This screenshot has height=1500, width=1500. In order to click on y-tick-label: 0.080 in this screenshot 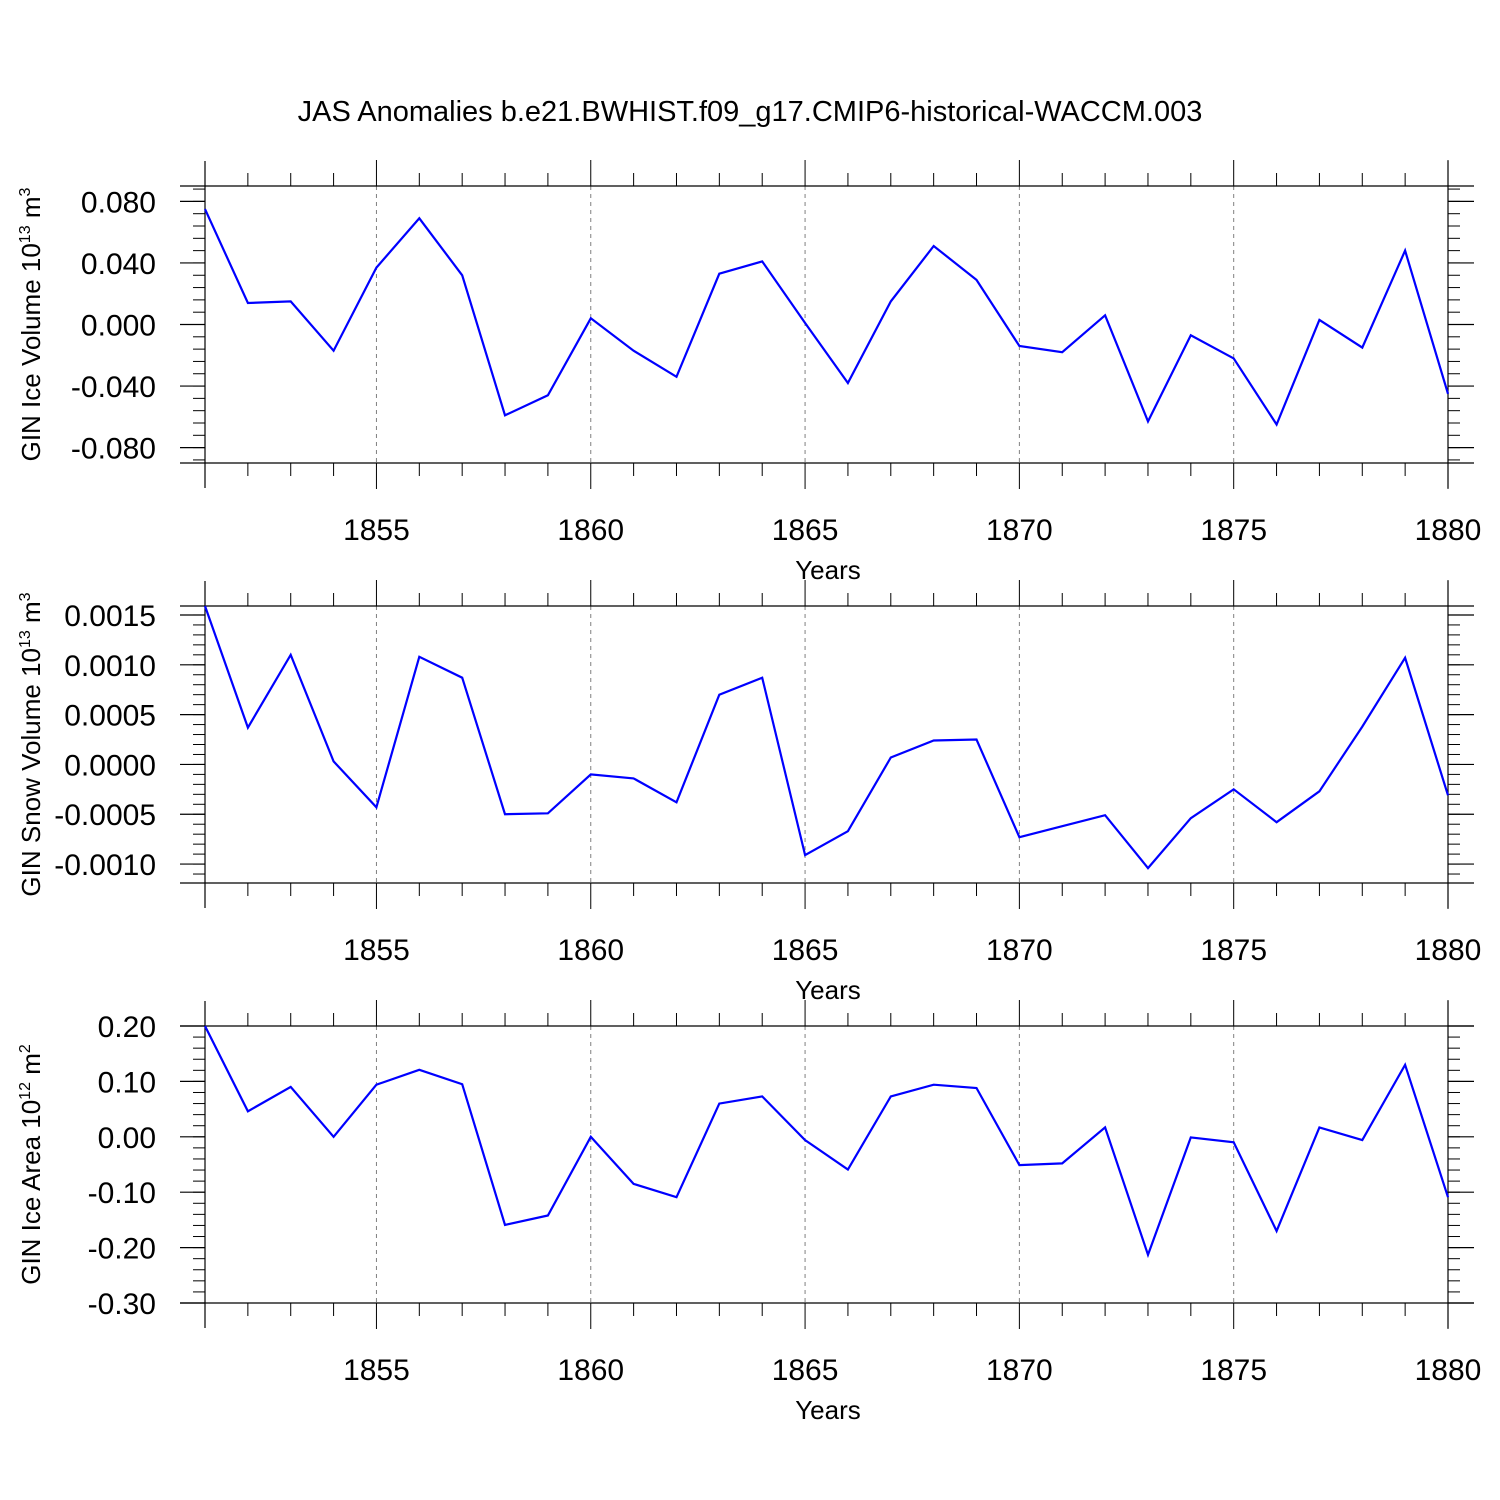, I will do `click(118, 202)`.